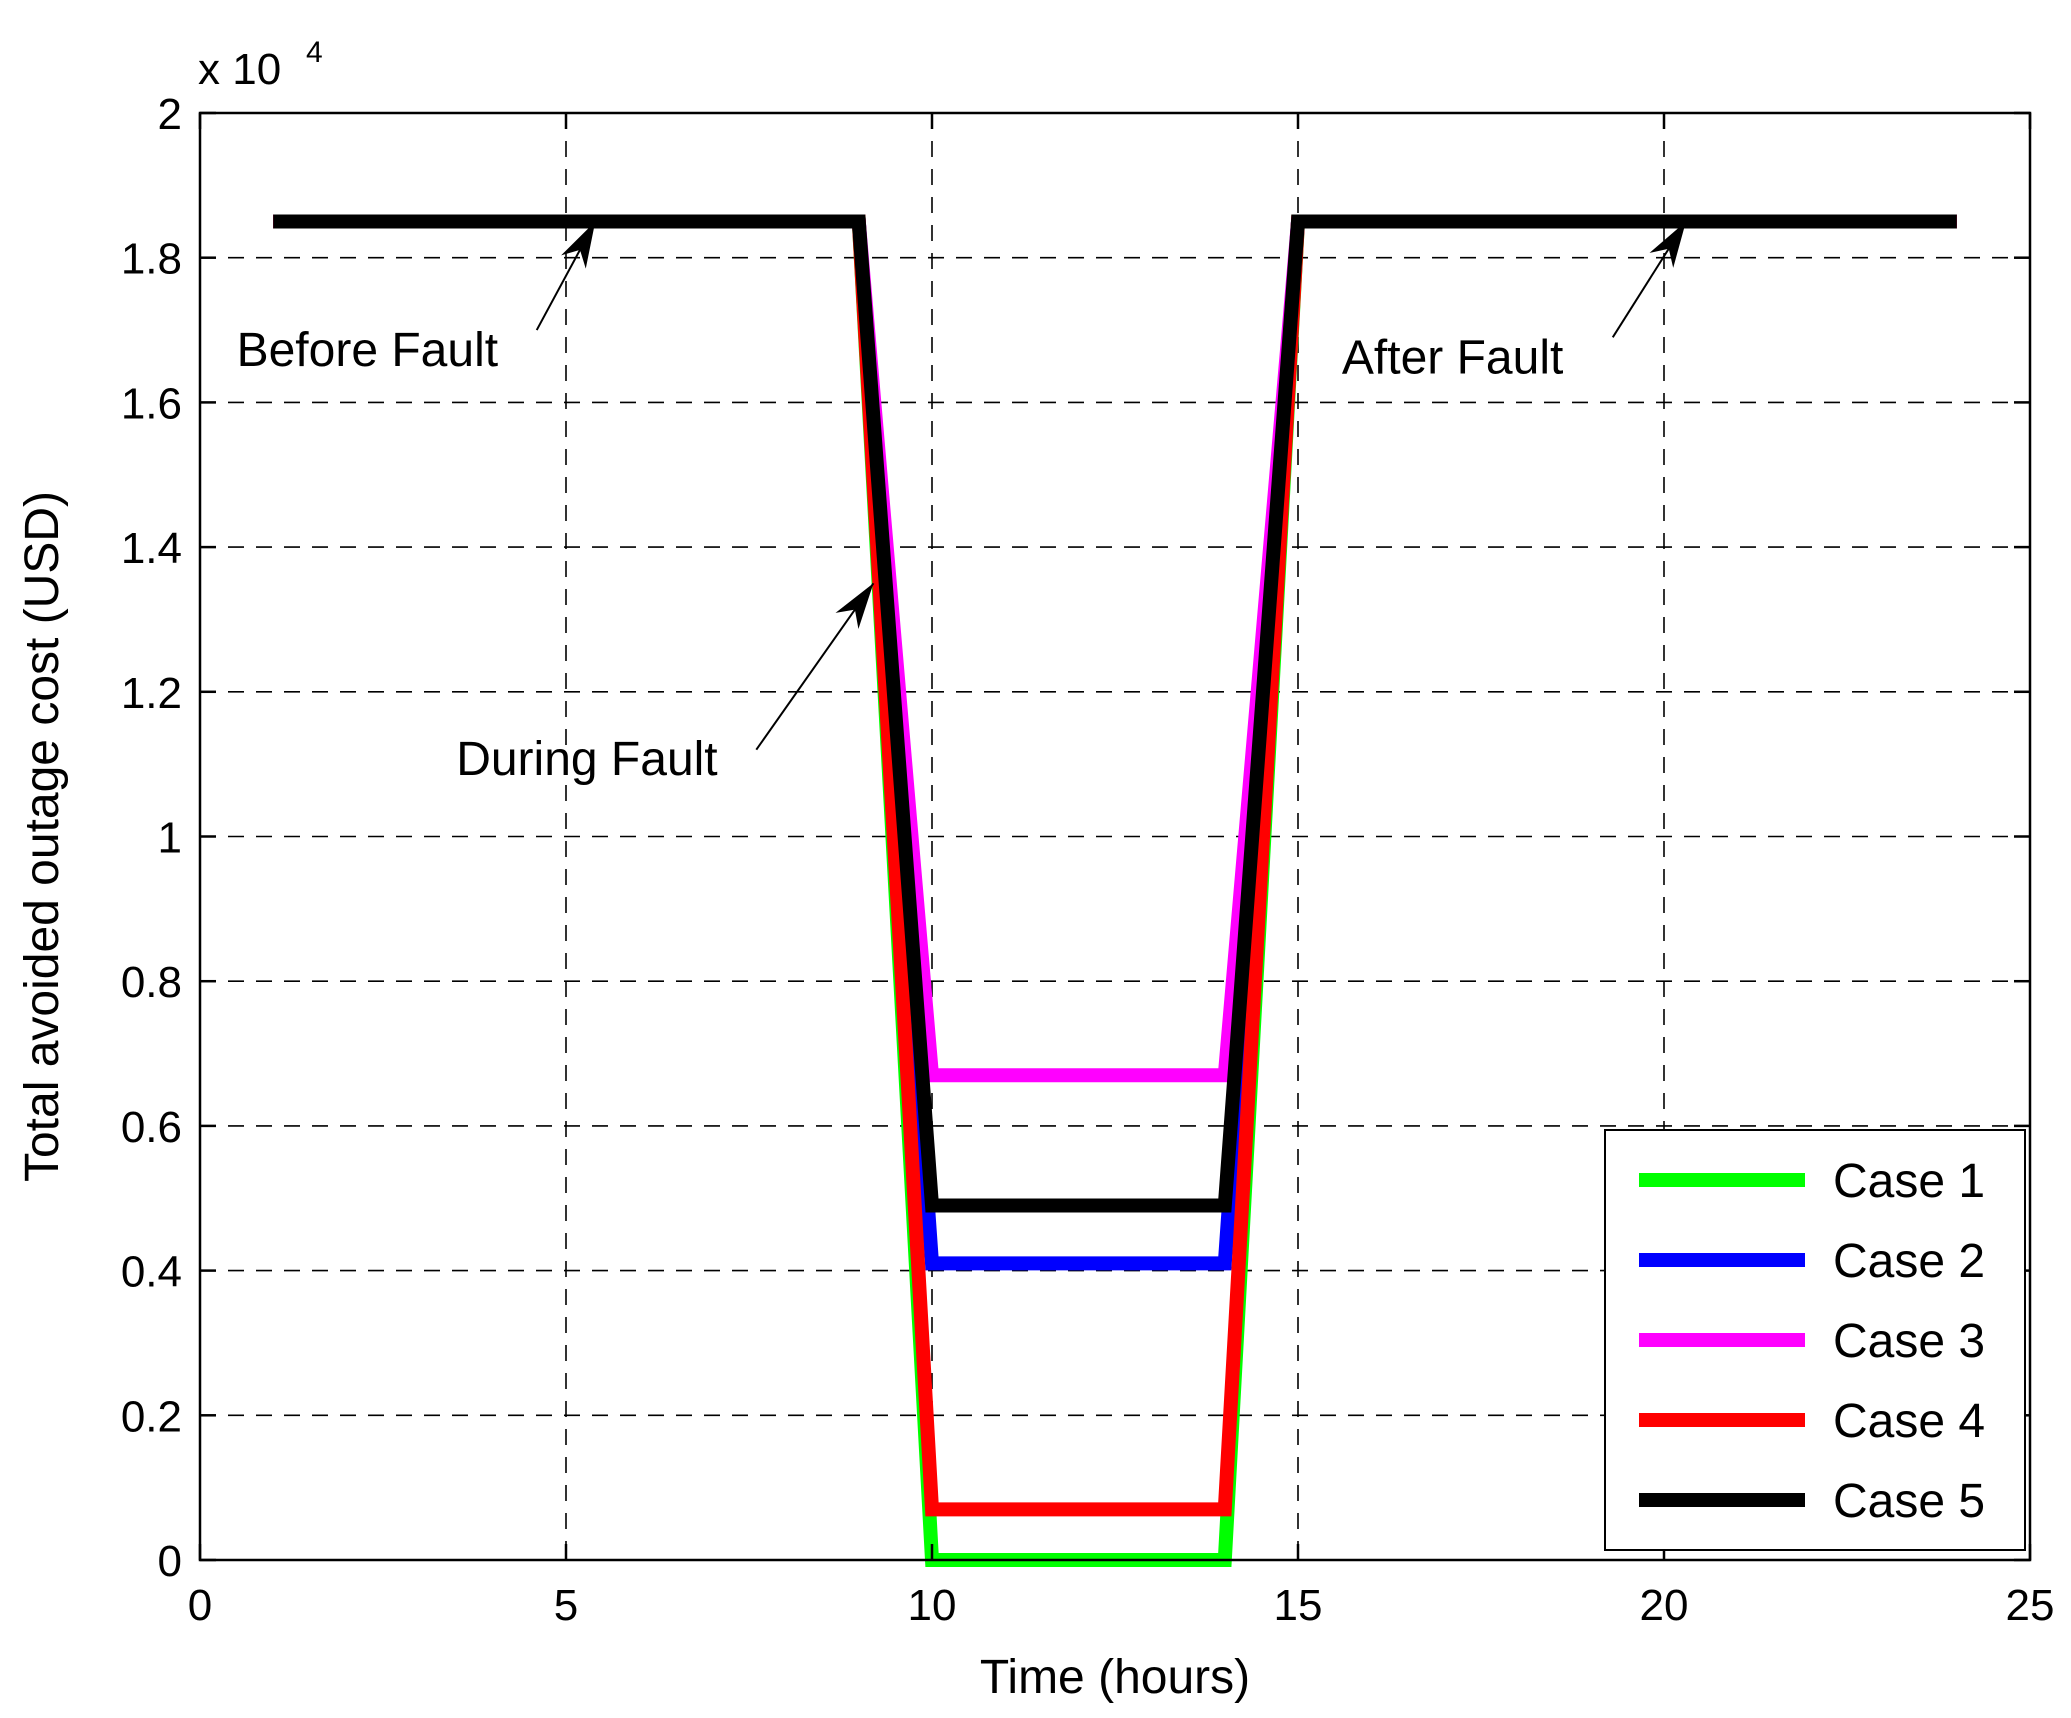 This screenshot has height=1718, width=2071. Describe the element at coordinates (586, 759) in the screenshot. I see `annotation-text: During Fault` at that location.